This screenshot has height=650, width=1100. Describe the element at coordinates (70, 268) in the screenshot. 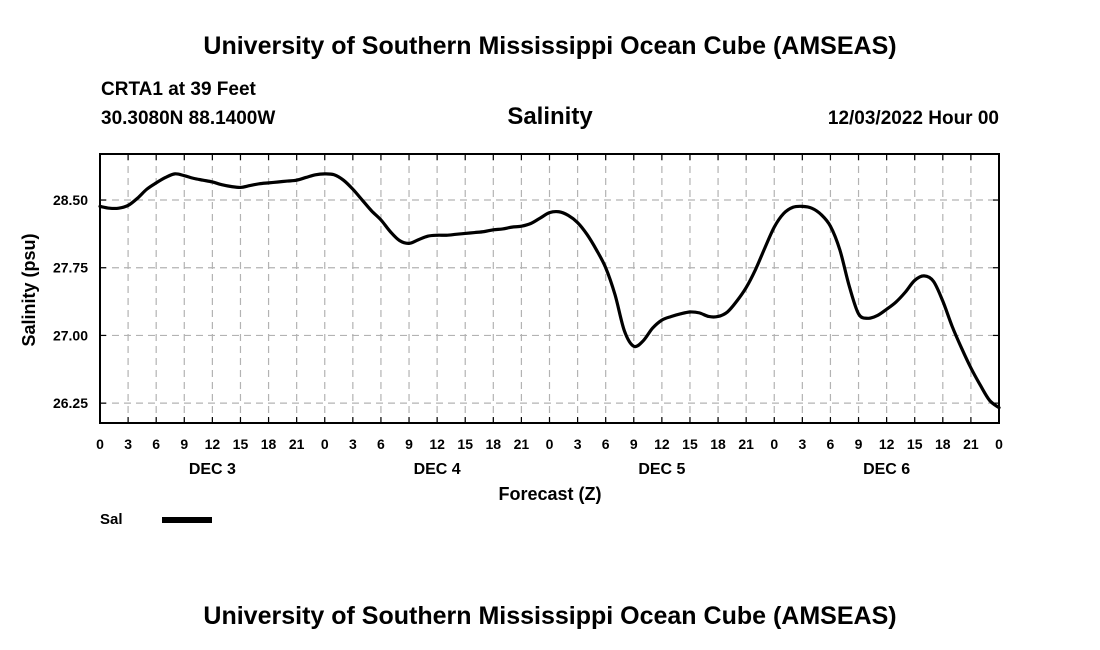

I see `y-tick-label: 27.75` at that location.